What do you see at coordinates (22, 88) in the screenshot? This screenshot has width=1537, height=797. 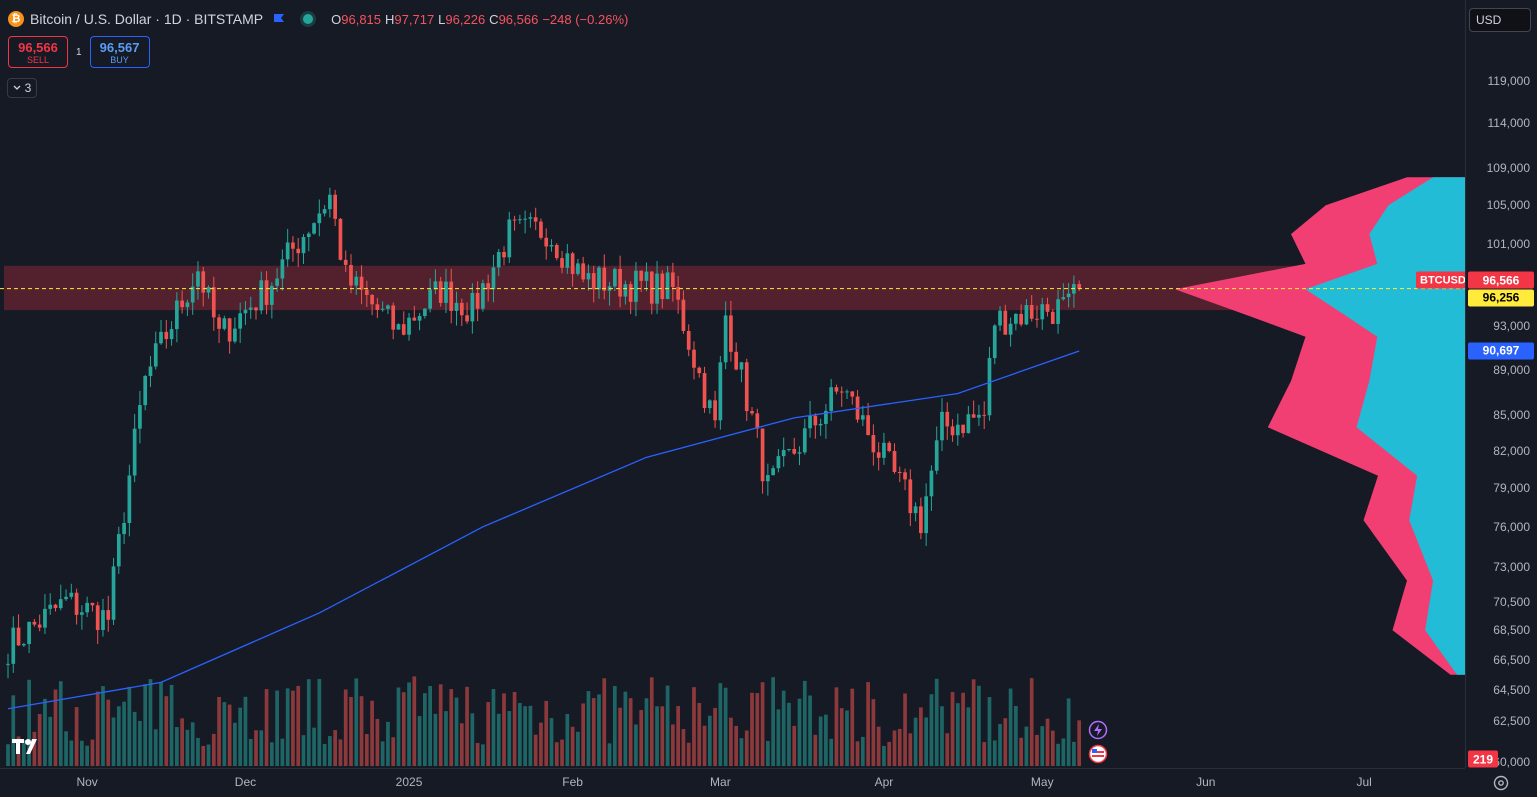 I see `indicators-toggle-button: 3` at bounding box center [22, 88].